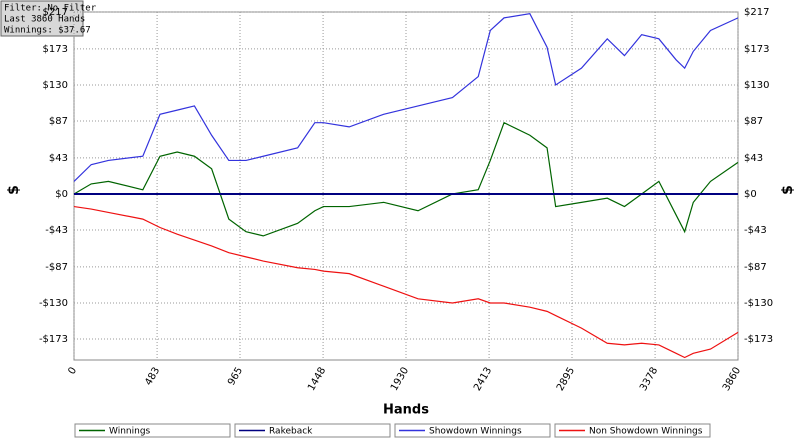 The width and height of the screenshot is (800, 443). What do you see at coordinates (291, 432) in the screenshot?
I see `legend-label: Rakeback` at bounding box center [291, 432].